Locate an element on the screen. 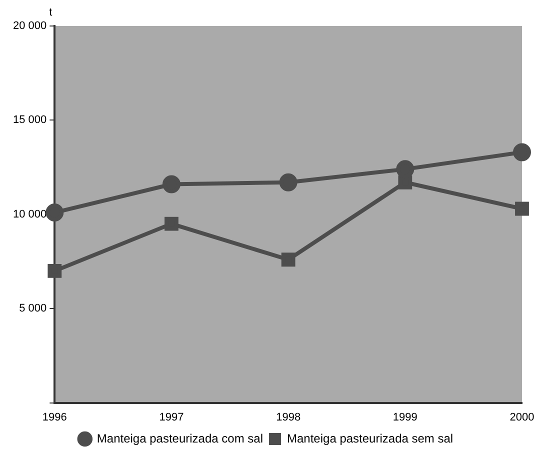  x-tick-label: 1998 is located at coordinates (288, 417).